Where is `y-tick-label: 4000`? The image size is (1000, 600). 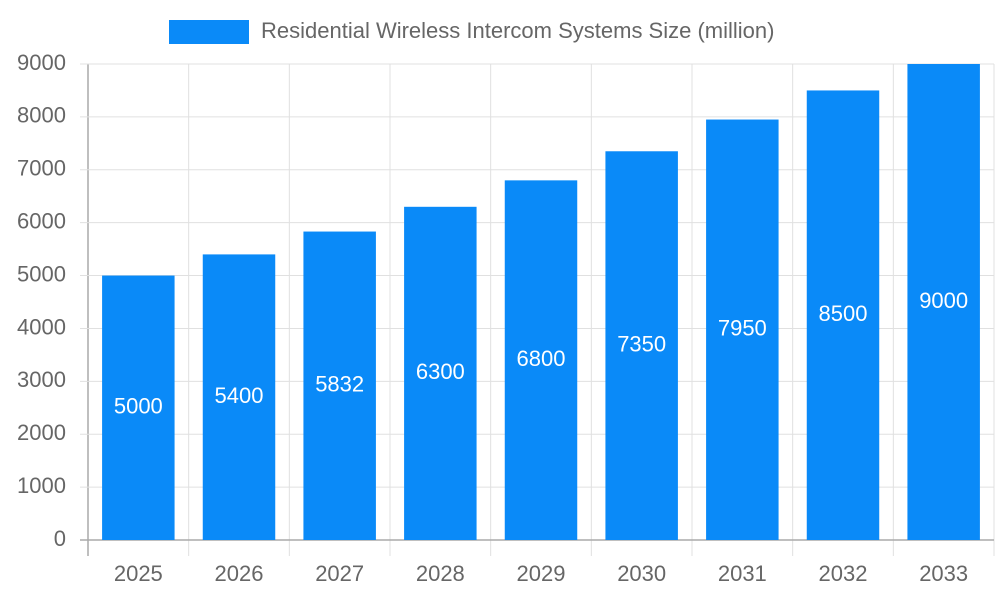 y-tick-label: 4000 is located at coordinates (41, 326).